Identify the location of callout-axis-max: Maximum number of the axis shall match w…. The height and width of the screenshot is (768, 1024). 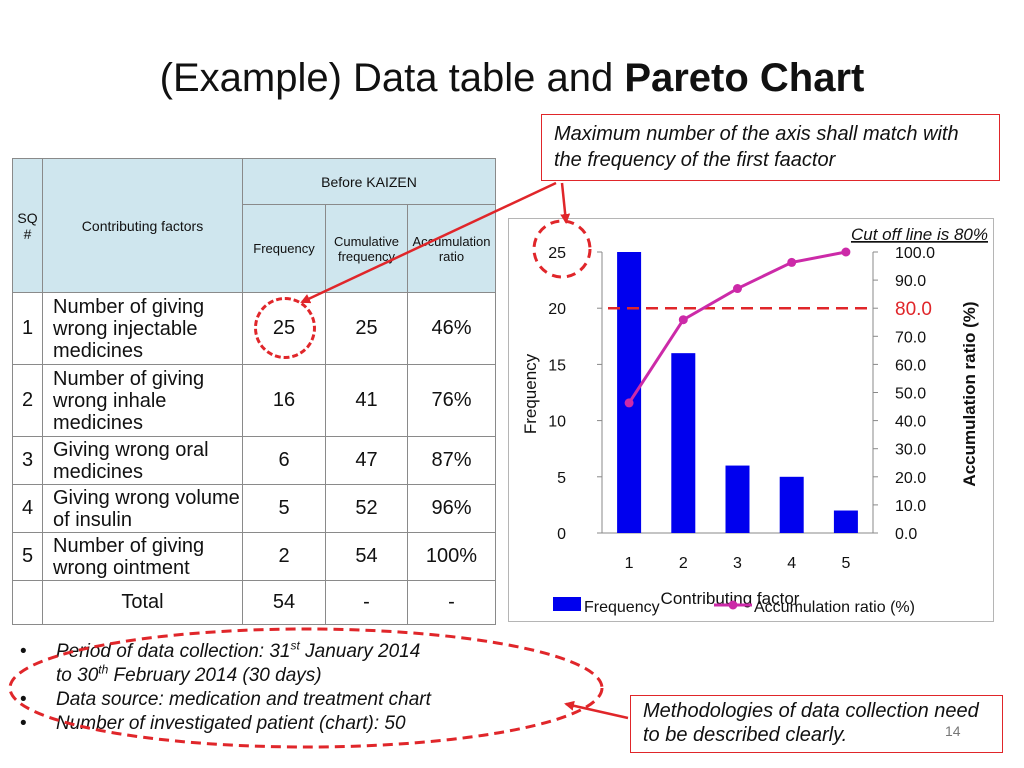
(770, 147).